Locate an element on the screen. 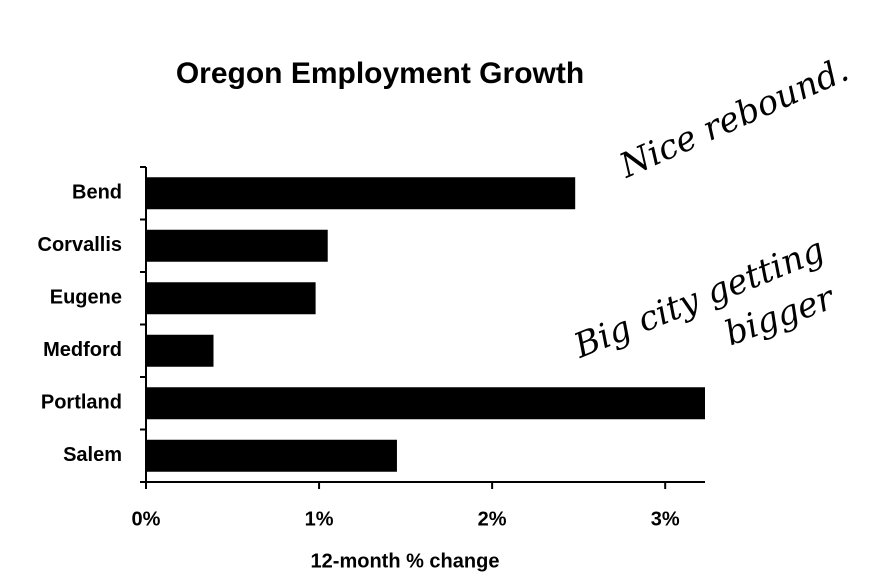 The width and height of the screenshot is (879, 580). y-tick-label: Salem is located at coordinates (92, 455).